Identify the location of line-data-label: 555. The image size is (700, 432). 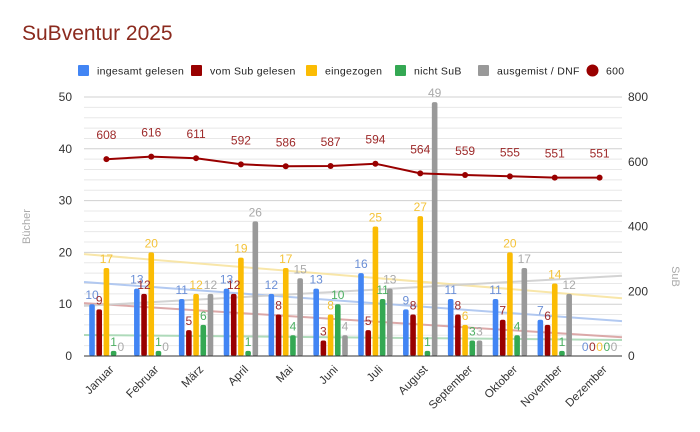
(510, 152).